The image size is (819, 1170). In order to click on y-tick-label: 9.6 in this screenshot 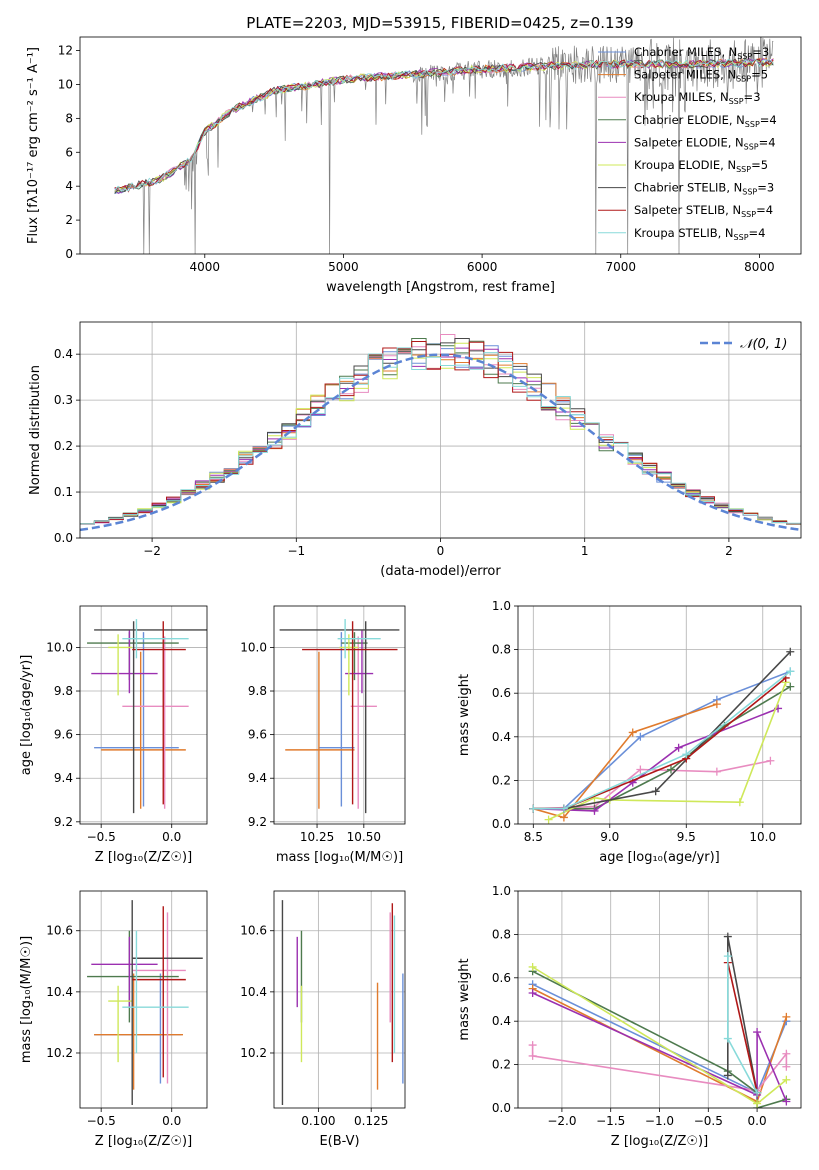, I will do `click(257, 735)`.